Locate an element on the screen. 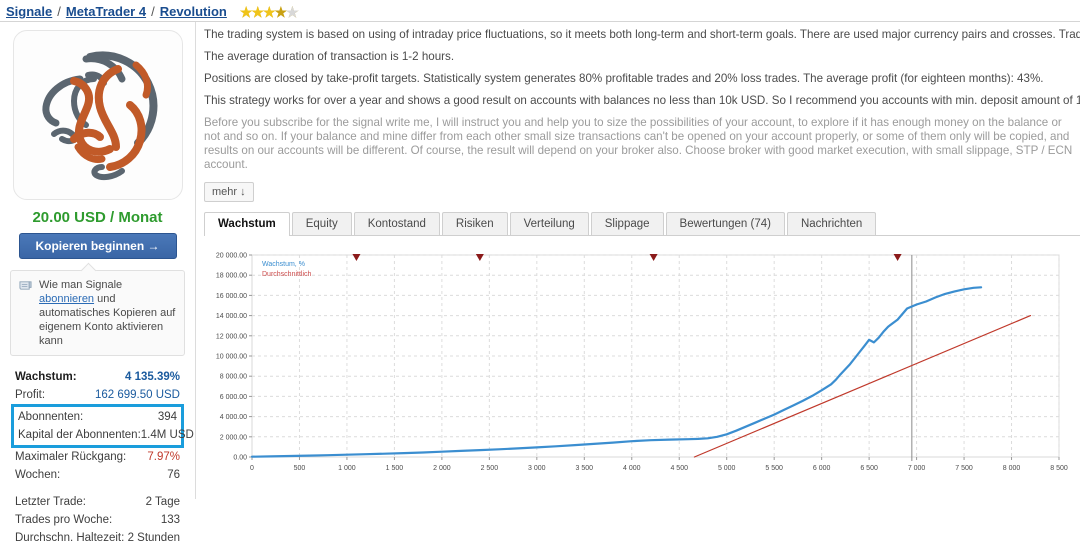 The image size is (1080, 547). x-axis-tick-label: 500 is located at coordinates (300, 468).